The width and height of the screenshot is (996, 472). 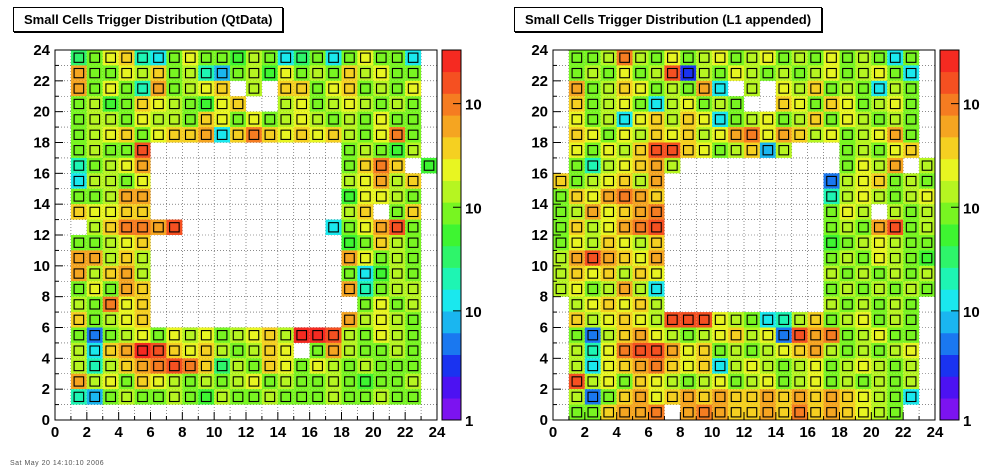 What do you see at coordinates (46, 358) in the screenshot?
I see `y-tick-label: 4` at bounding box center [46, 358].